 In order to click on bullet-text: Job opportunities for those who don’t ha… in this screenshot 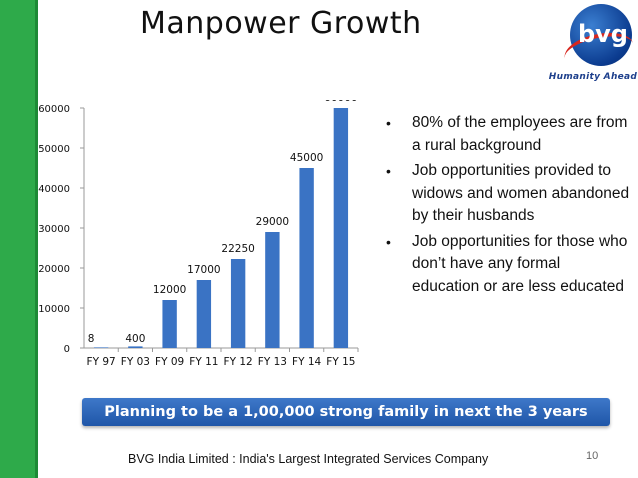, I will do `click(520, 263)`.